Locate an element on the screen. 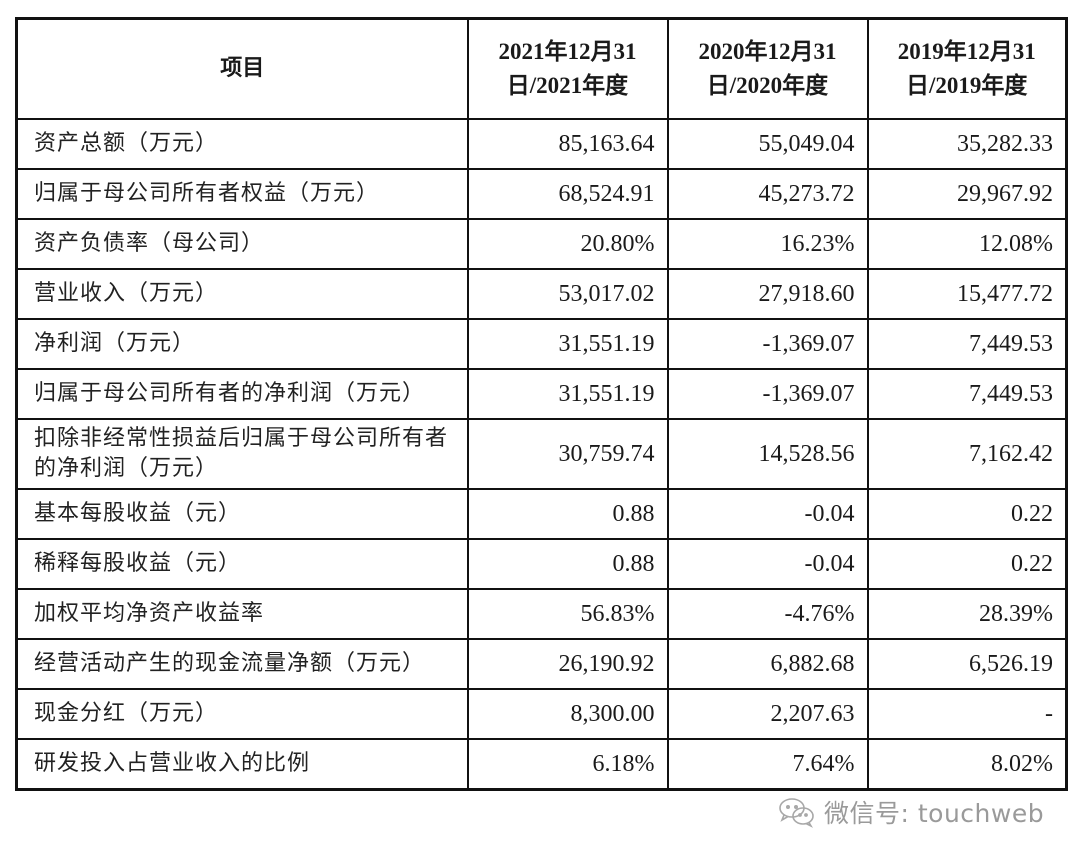 The image size is (1080, 859). table-row-net-profit: 净利润（万元） 31,551.19 -1,369.07 7,449.53 is located at coordinates (541, 344).